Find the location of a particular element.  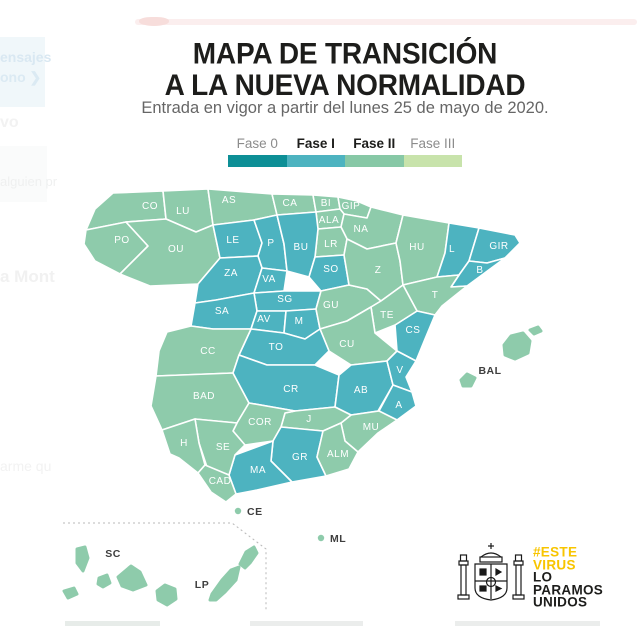

province-label-SA: SA is located at coordinates (222, 311).